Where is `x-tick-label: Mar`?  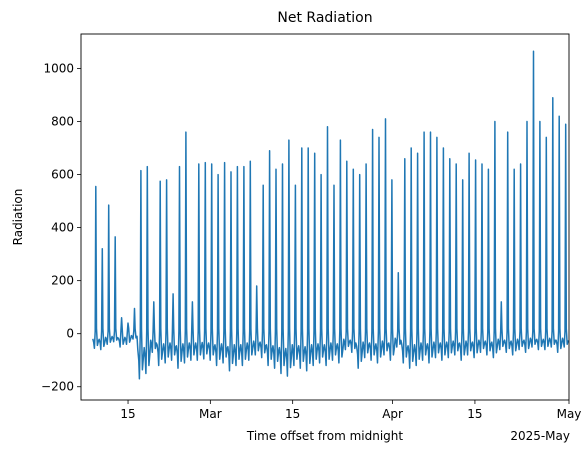
x-tick-label: Mar is located at coordinates (210, 414).